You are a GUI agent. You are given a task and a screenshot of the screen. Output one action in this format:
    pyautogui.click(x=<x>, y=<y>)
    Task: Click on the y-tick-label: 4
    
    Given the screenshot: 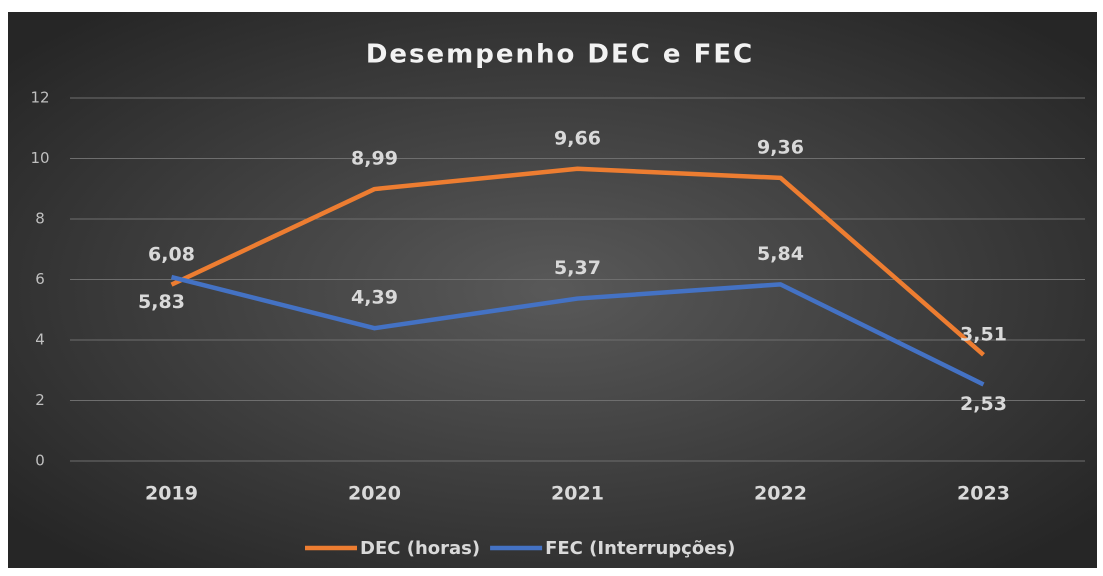 What is the action you would take?
    pyautogui.click(x=40, y=340)
    